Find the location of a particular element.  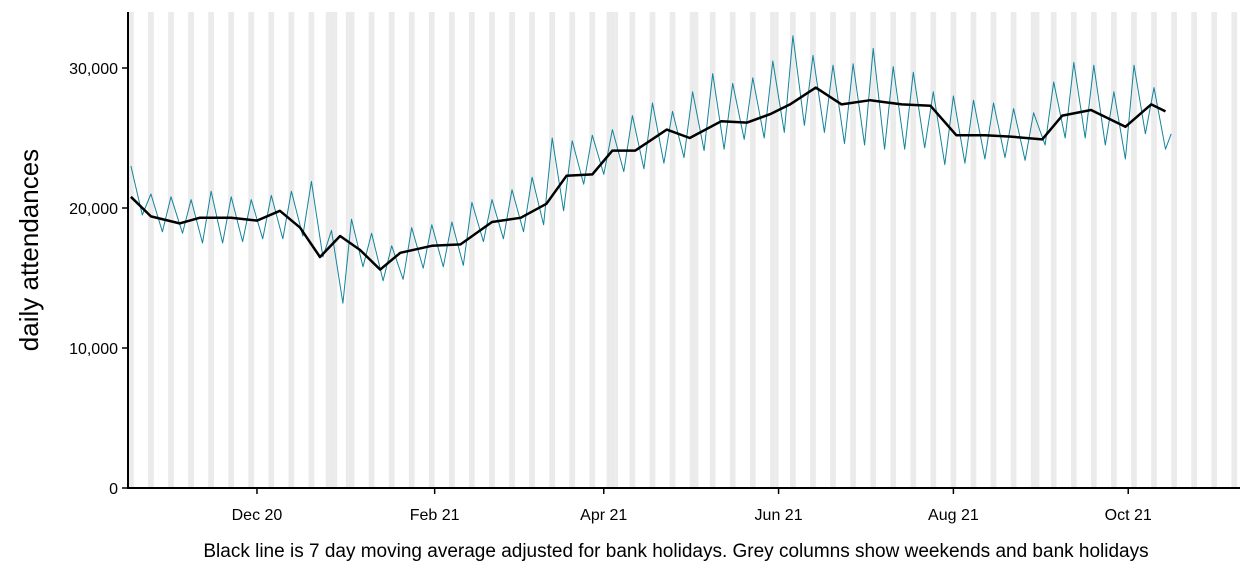

y-tick-label: 0 is located at coordinates (113, 489).